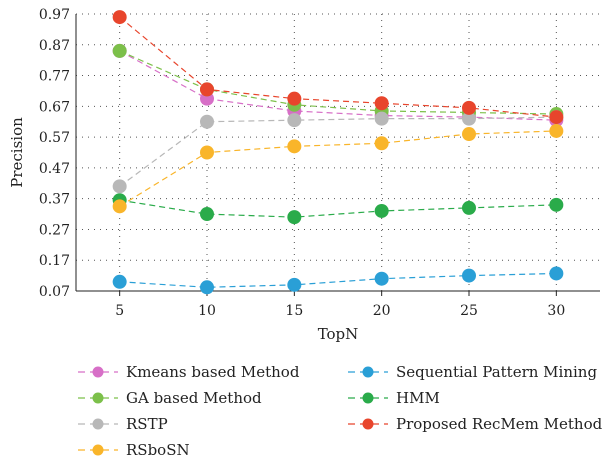 This screenshot has height=461, width=616. I want to click on legend-item: RSboSN, so click(134, 450).